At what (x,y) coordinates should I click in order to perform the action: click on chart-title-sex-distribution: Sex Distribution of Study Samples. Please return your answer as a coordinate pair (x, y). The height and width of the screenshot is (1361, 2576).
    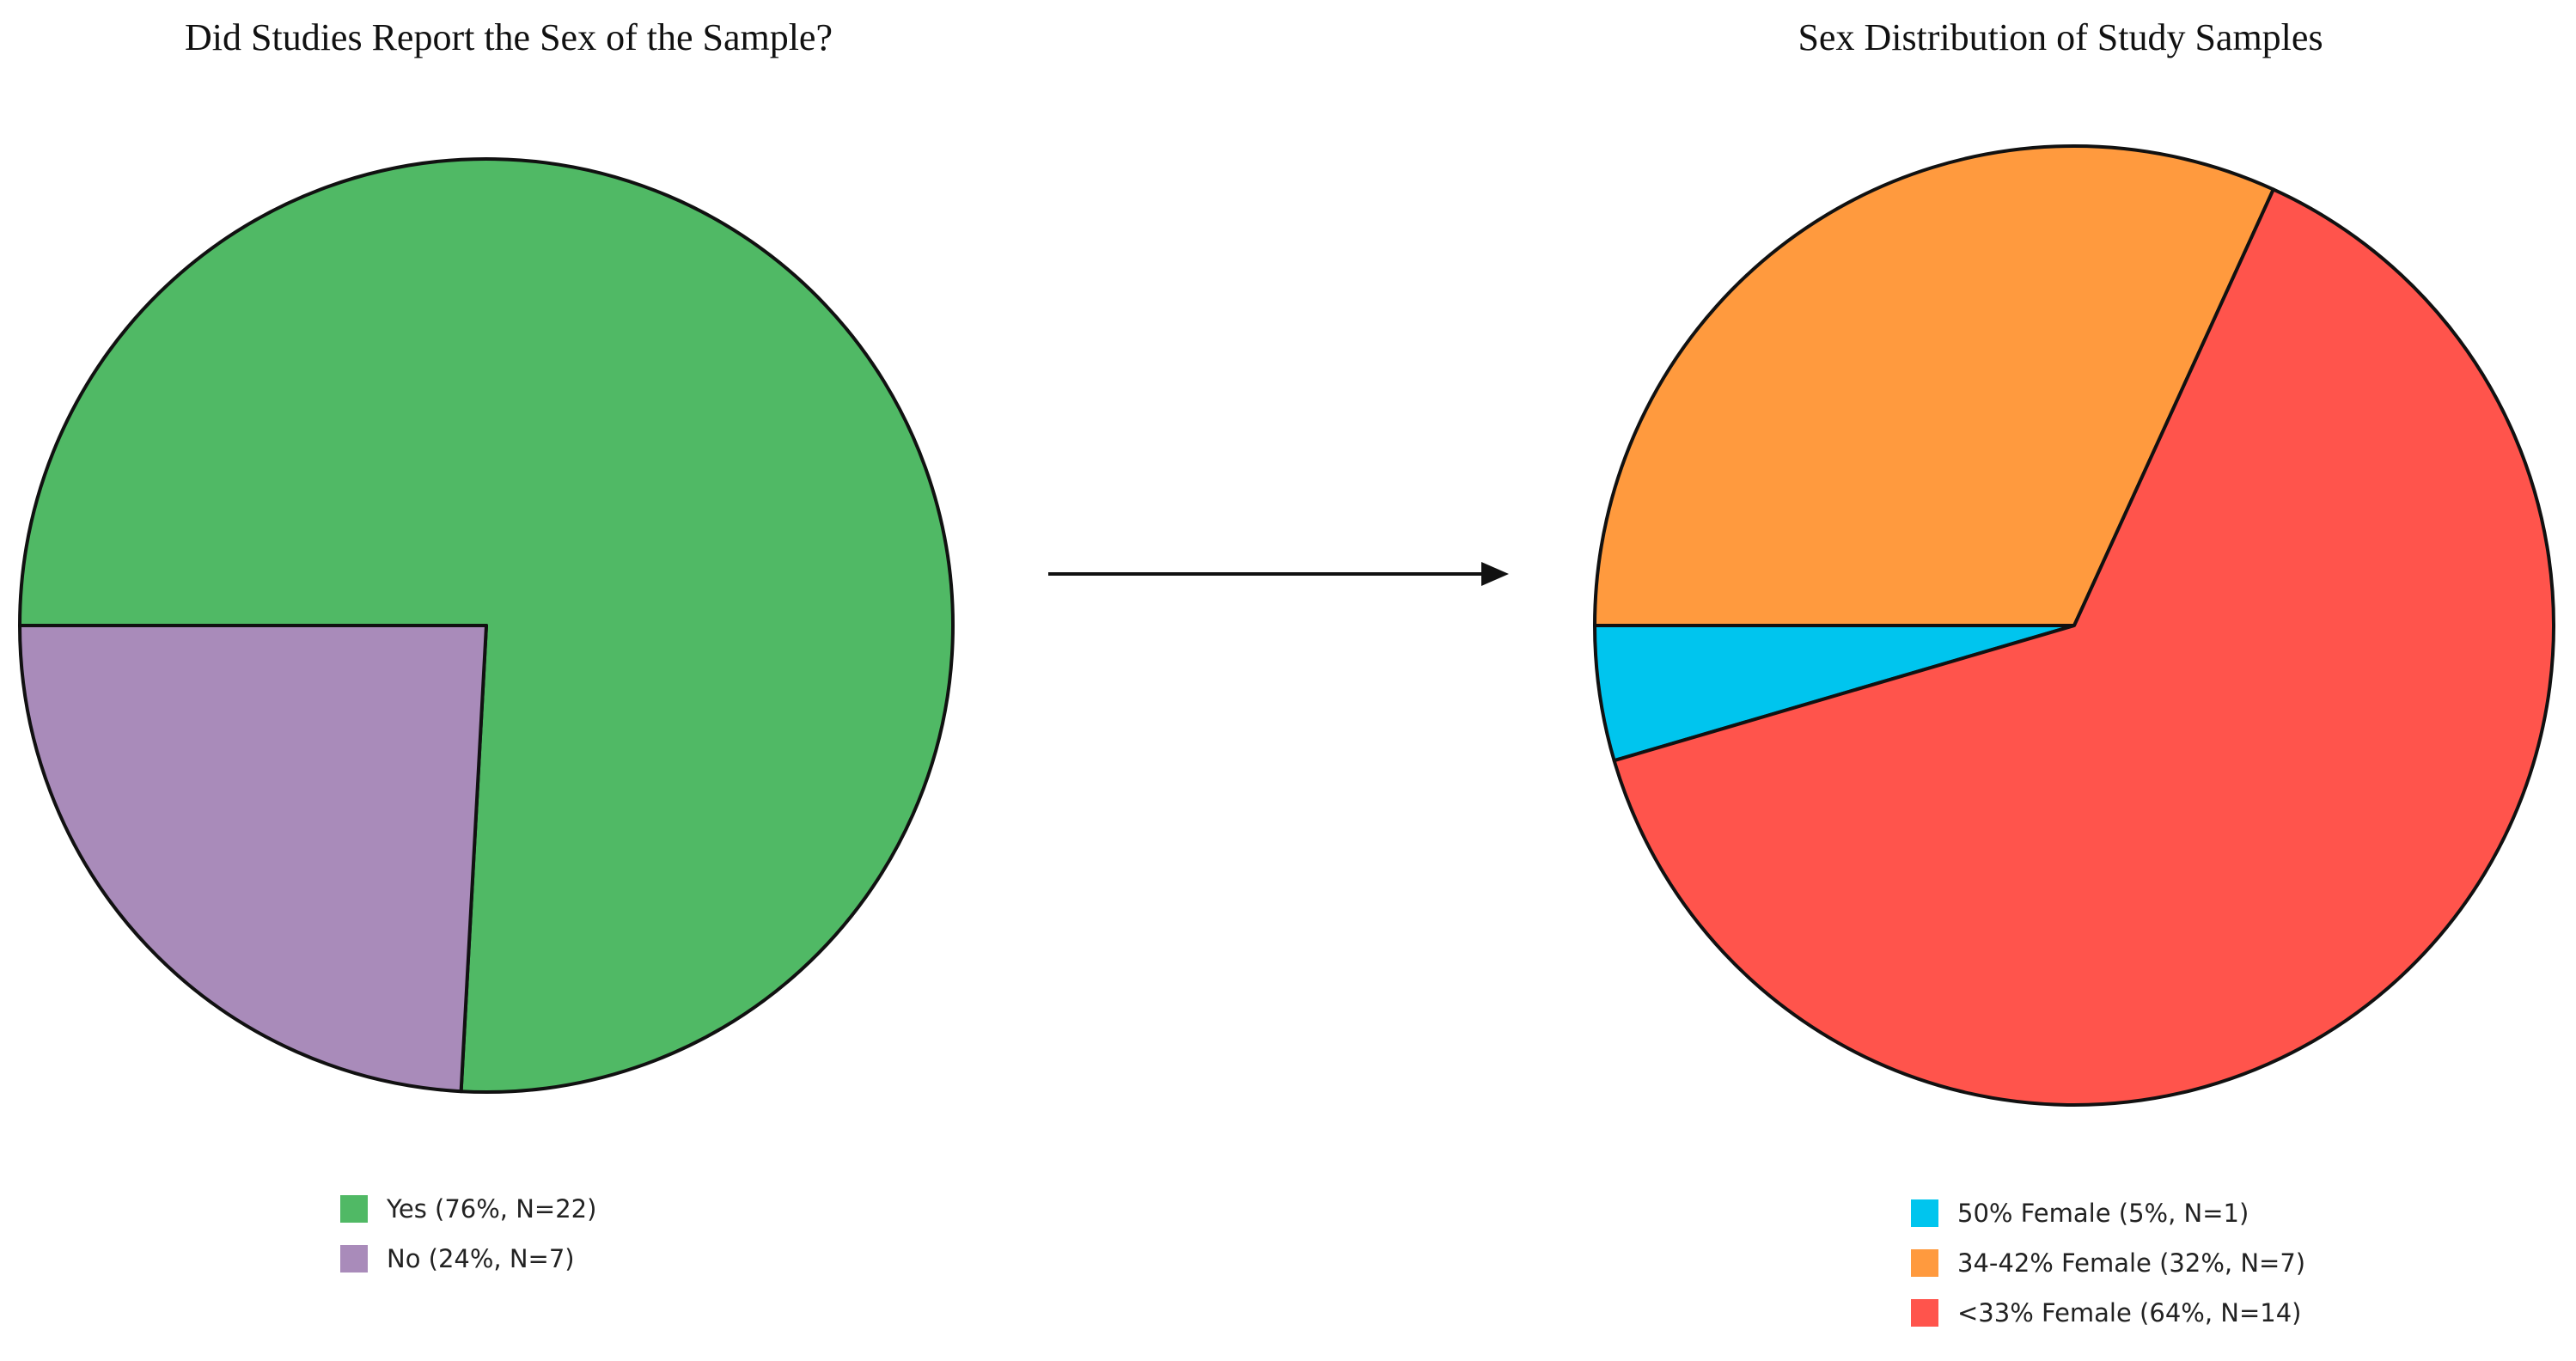
    Looking at the image, I should click on (2060, 37).